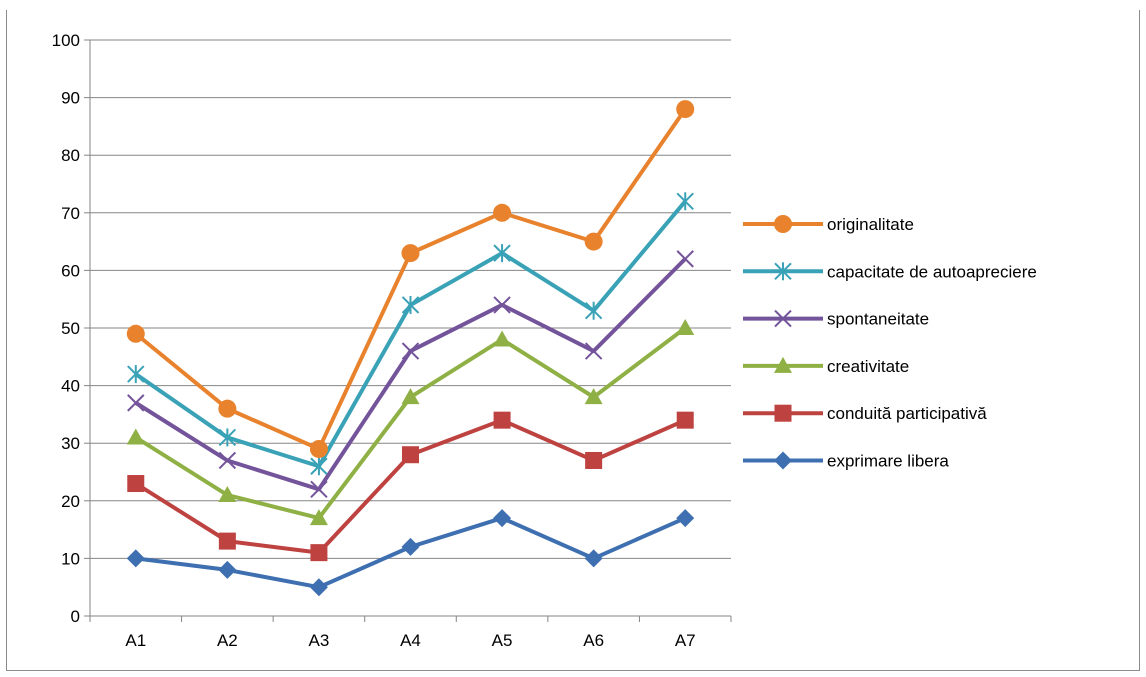 Image resolution: width=1146 pixels, height=677 pixels. Describe the element at coordinates (870, 224) in the screenshot. I see `legend-label: originalitate` at that location.